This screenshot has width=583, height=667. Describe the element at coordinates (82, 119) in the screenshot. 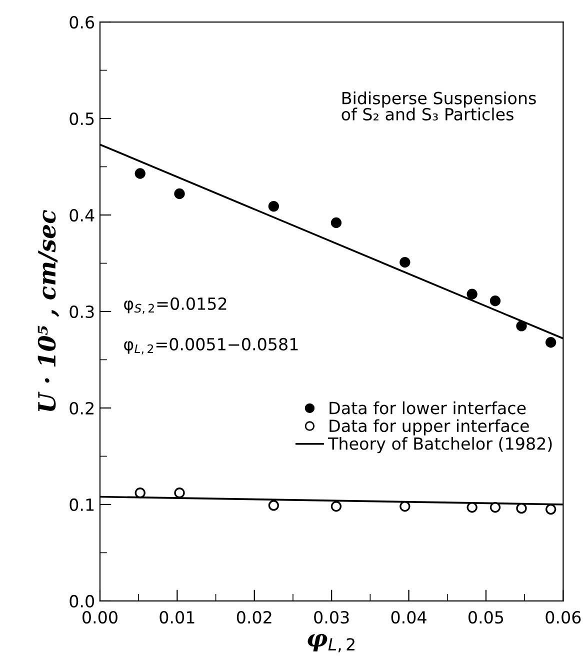

I see `y-tick-label: 0.5` at that location.